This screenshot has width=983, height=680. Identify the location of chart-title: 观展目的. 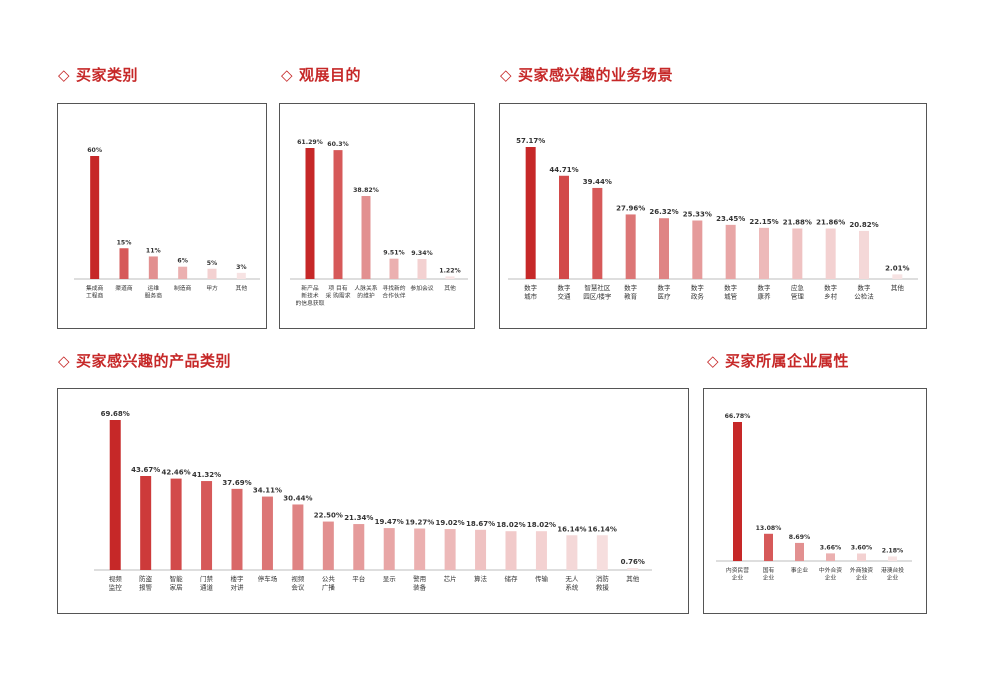
(330, 75).